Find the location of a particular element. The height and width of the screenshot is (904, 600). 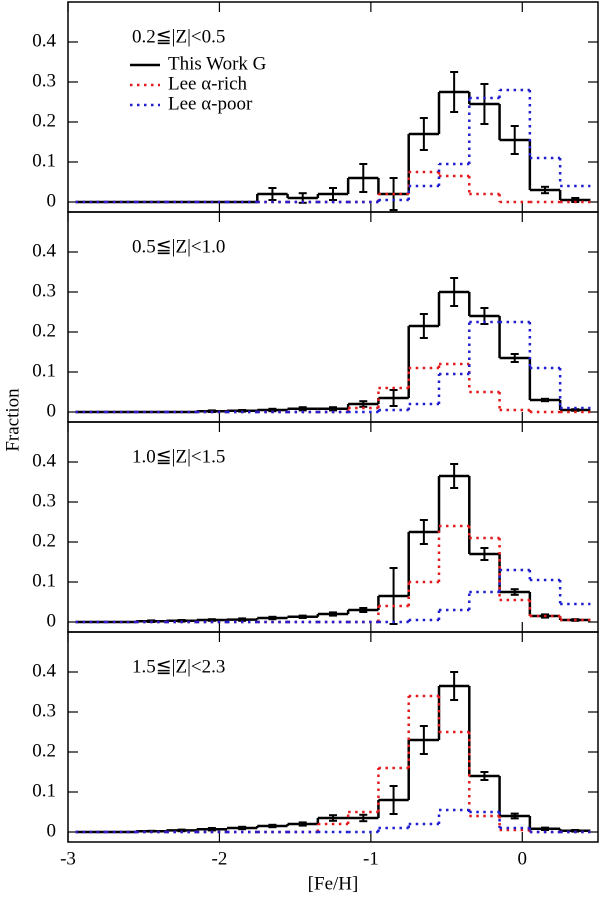

x-axis-label: [Fe/H] is located at coordinates (333, 883).